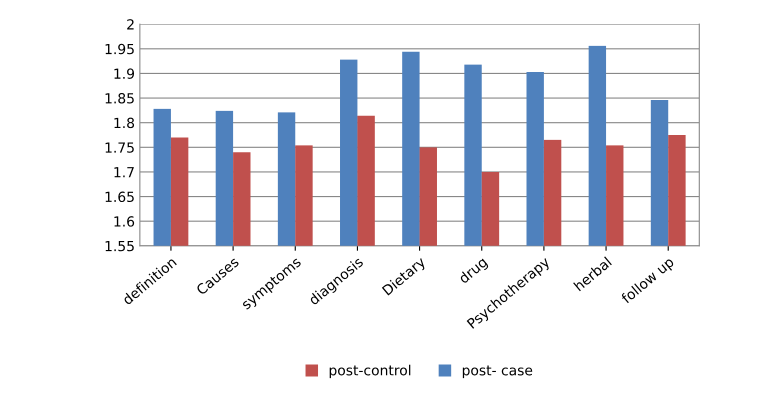 Image resolution: width=777 pixels, height=403 pixels. What do you see at coordinates (120, 246) in the screenshot?
I see `y-tick-label: 1.55` at bounding box center [120, 246].